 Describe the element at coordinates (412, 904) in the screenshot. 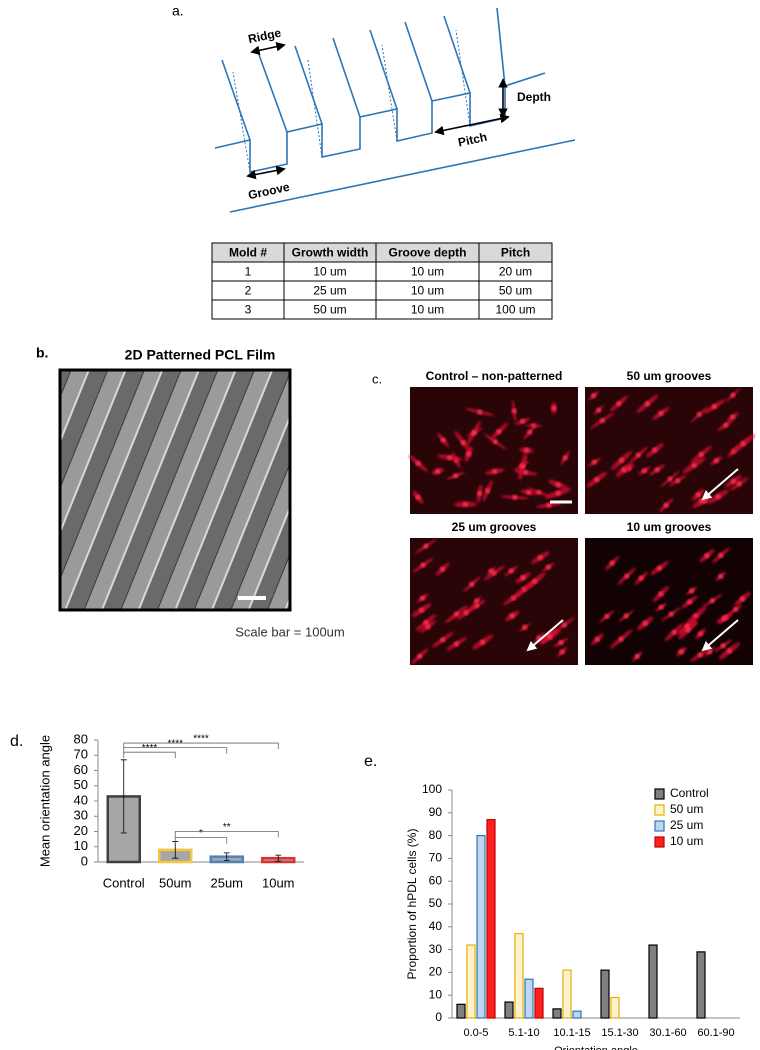

I see `y-axis-label: Proportion of hPDL cells (%)` at that location.